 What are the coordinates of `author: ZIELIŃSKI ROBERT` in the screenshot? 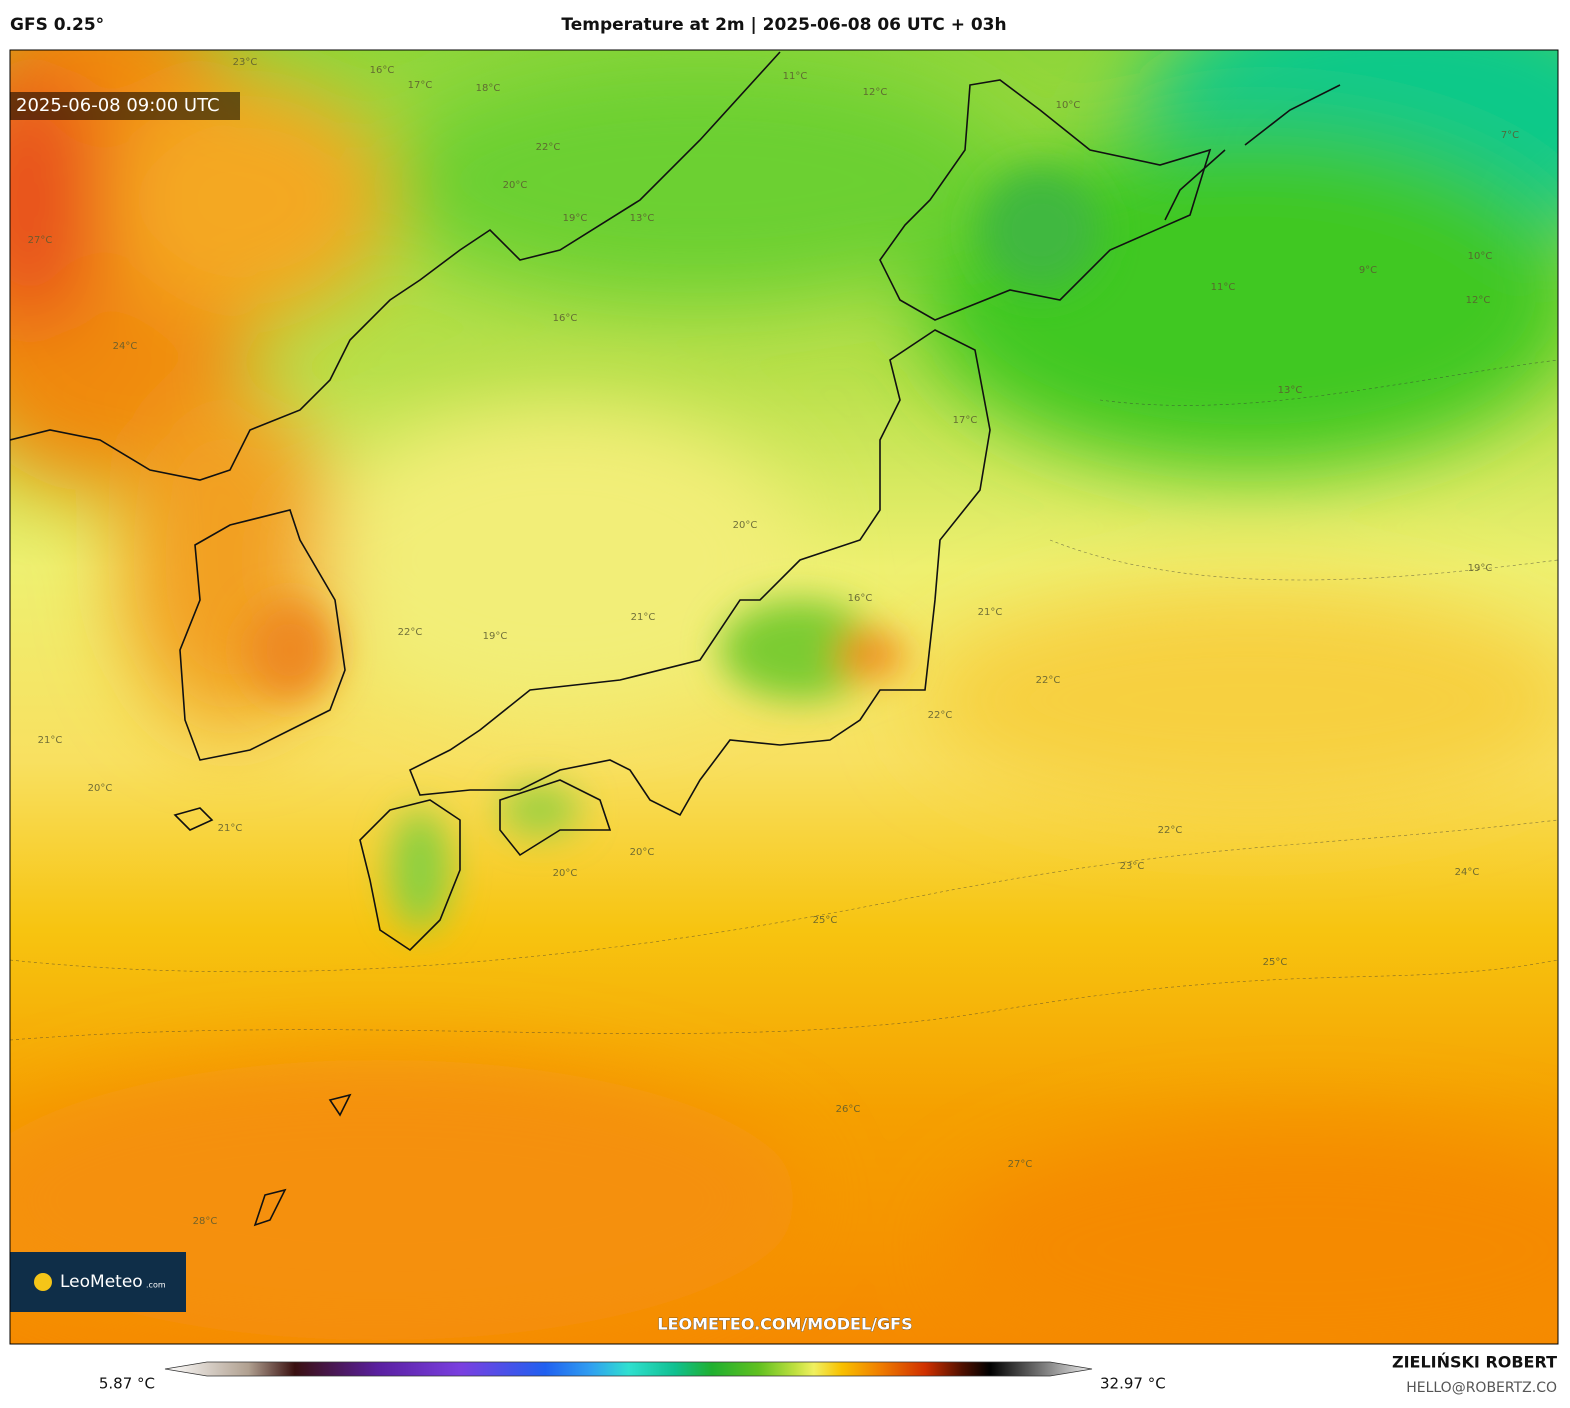 It's located at (1474, 1362).